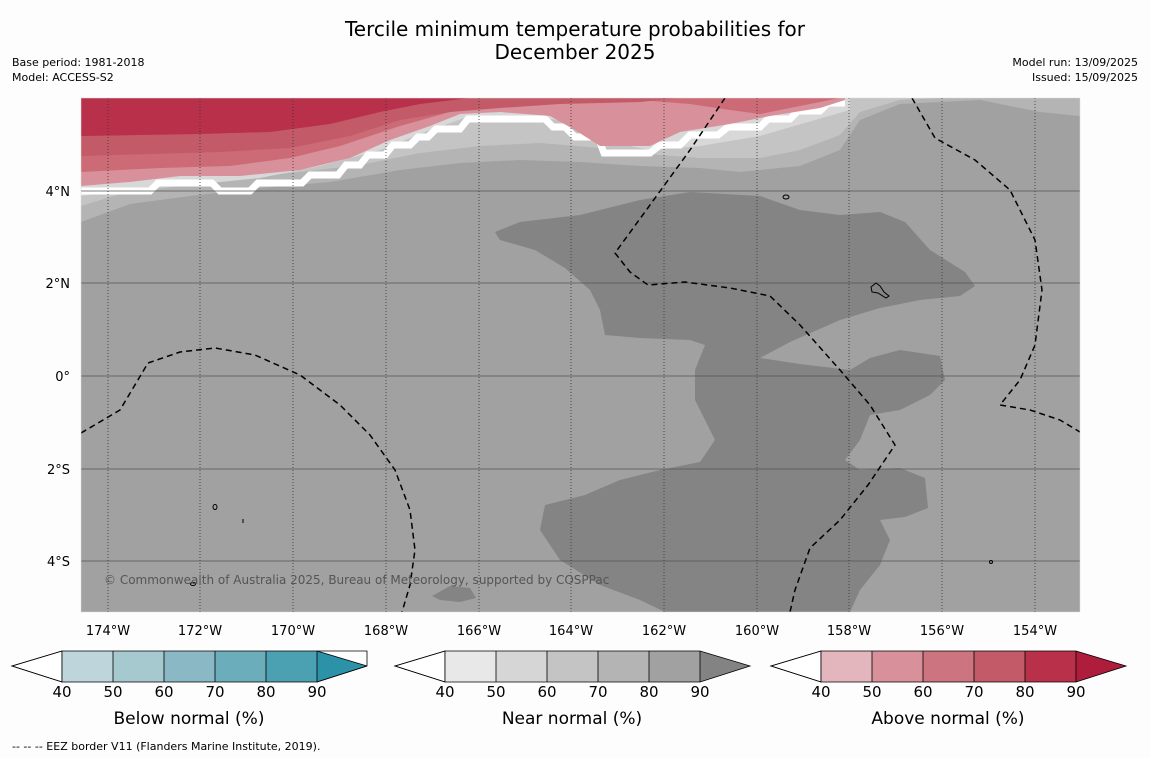 The image size is (1150, 758). What do you see at coordinates (948, 719) in the screenshot?
I see `colorbar-above-title: Above normal (%)` at bounding box center [948, 719].